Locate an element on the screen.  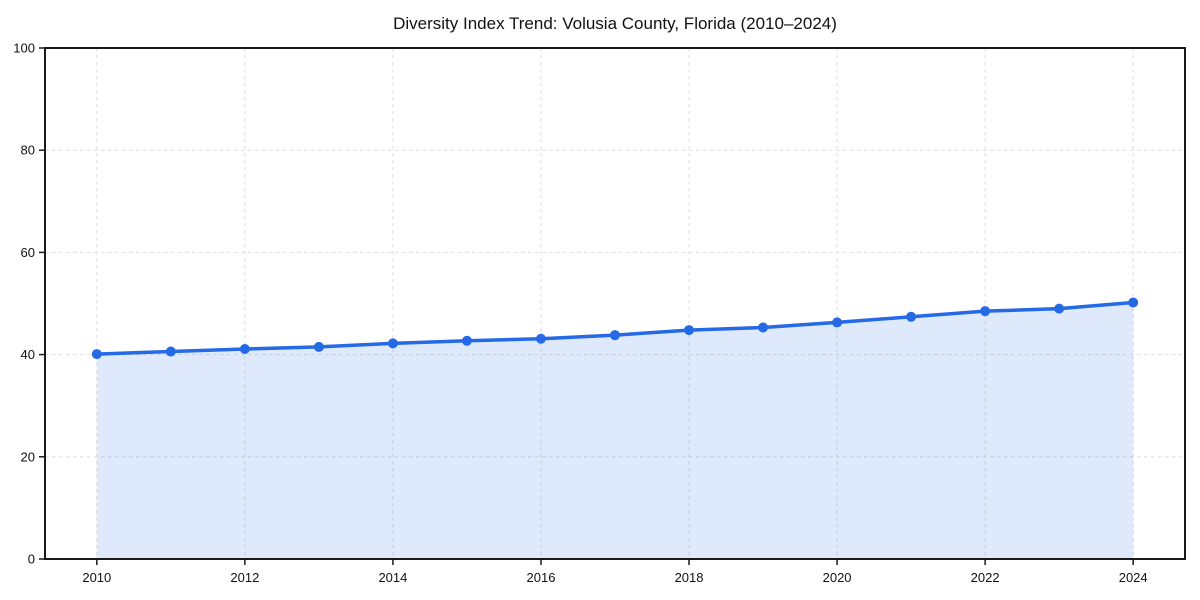
data-point-2014 is located at coordinates (392, 343).